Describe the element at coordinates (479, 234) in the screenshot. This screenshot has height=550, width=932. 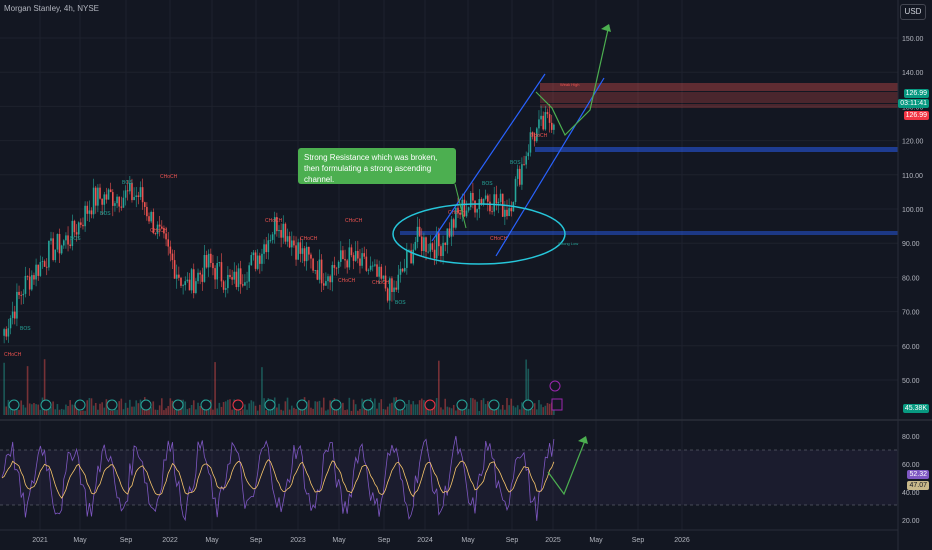
I see `breakout-ellipse` at that location.